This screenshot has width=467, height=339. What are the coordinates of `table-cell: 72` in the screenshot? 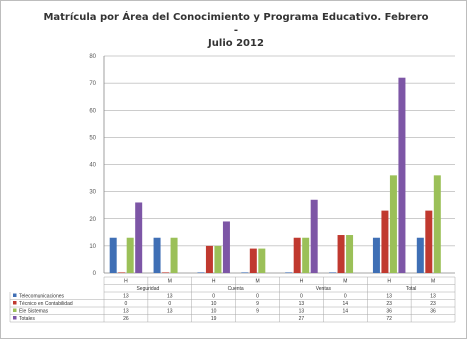 It's located at (389, 319).